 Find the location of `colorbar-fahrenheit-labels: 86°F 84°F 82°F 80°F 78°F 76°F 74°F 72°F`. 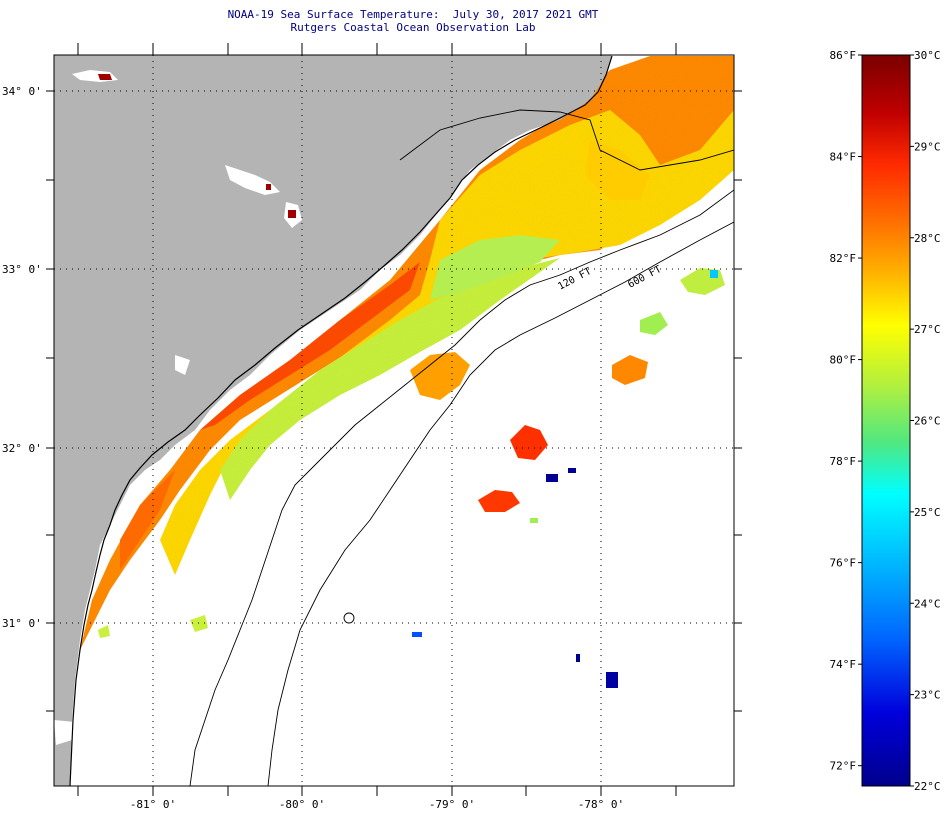

colorbar-fahrenheit-labels: 86°F 84°F 82°F 80°F 78°F 76°F 74°F 72°F is located at coordinates (843, 411).